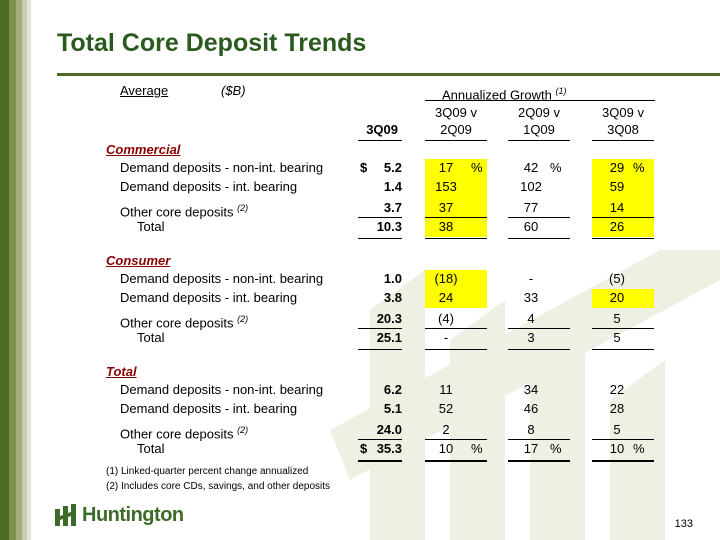  I want to click on row-growth-c: 14, so click(617, 207).